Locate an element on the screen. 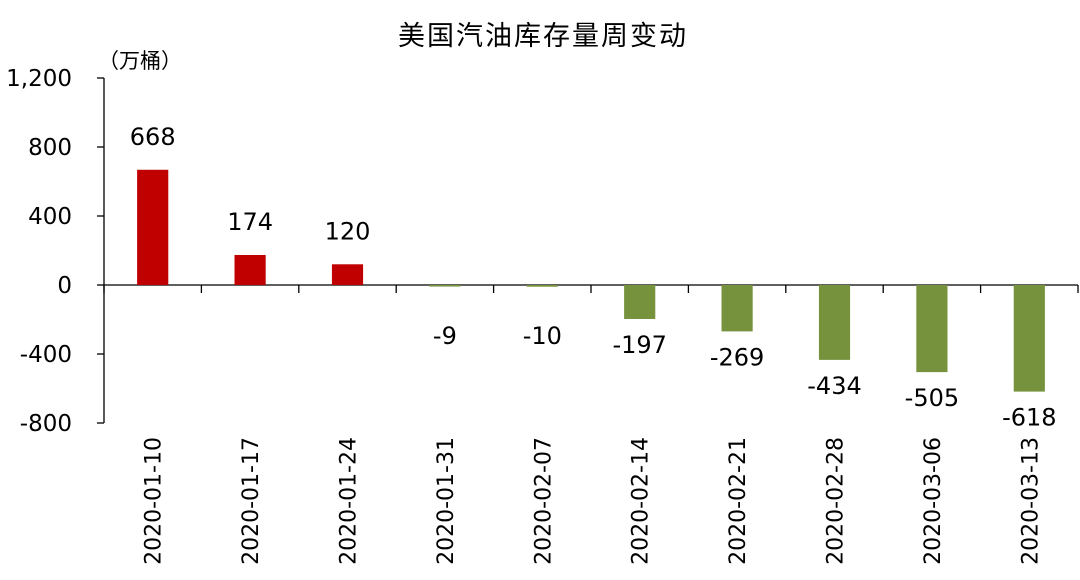 The image size is (1080, 580). y-tick-label: 400 is located at coordinates (50, 217).